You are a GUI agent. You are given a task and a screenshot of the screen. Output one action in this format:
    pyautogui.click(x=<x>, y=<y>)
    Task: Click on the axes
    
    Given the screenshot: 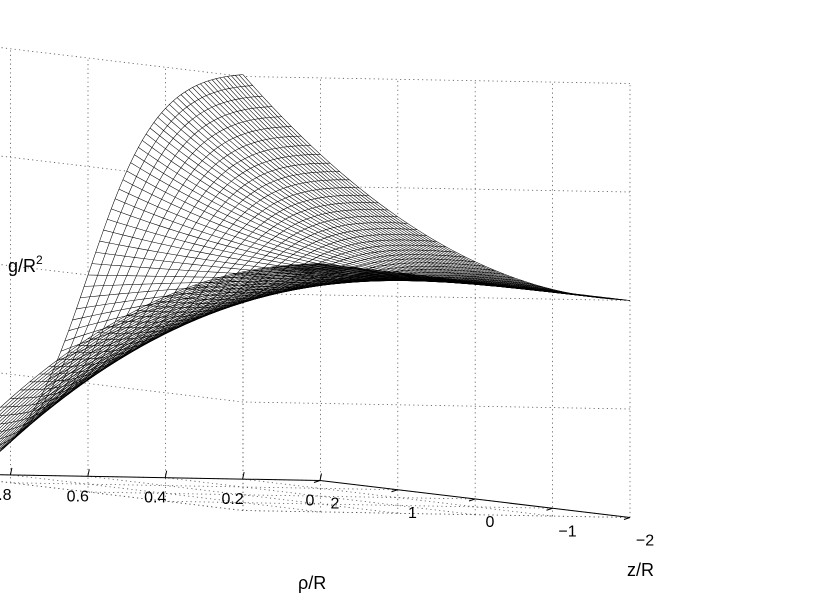 What is the action you would take?
    pyautogui.click(x=315, y=493)
    